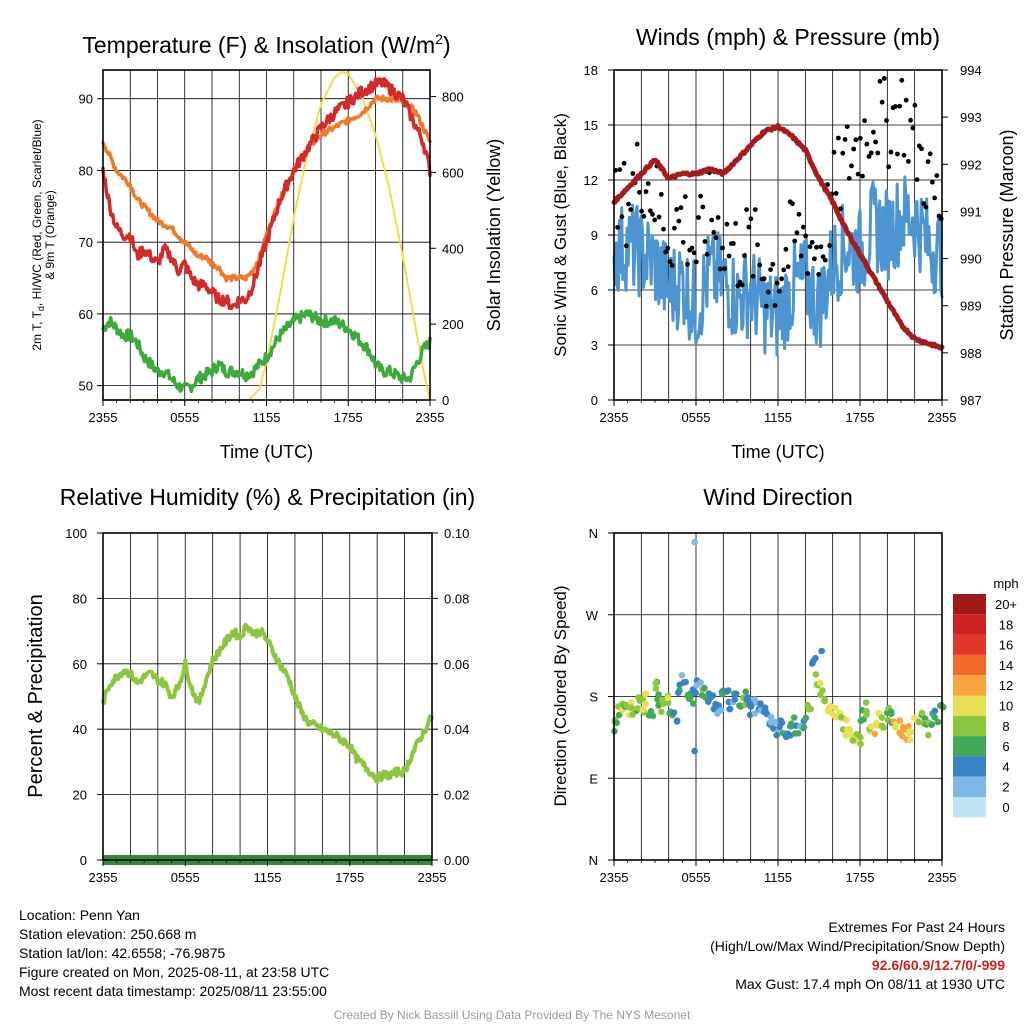  I want to click on y2-tick-label: 991, so click(971, 211).